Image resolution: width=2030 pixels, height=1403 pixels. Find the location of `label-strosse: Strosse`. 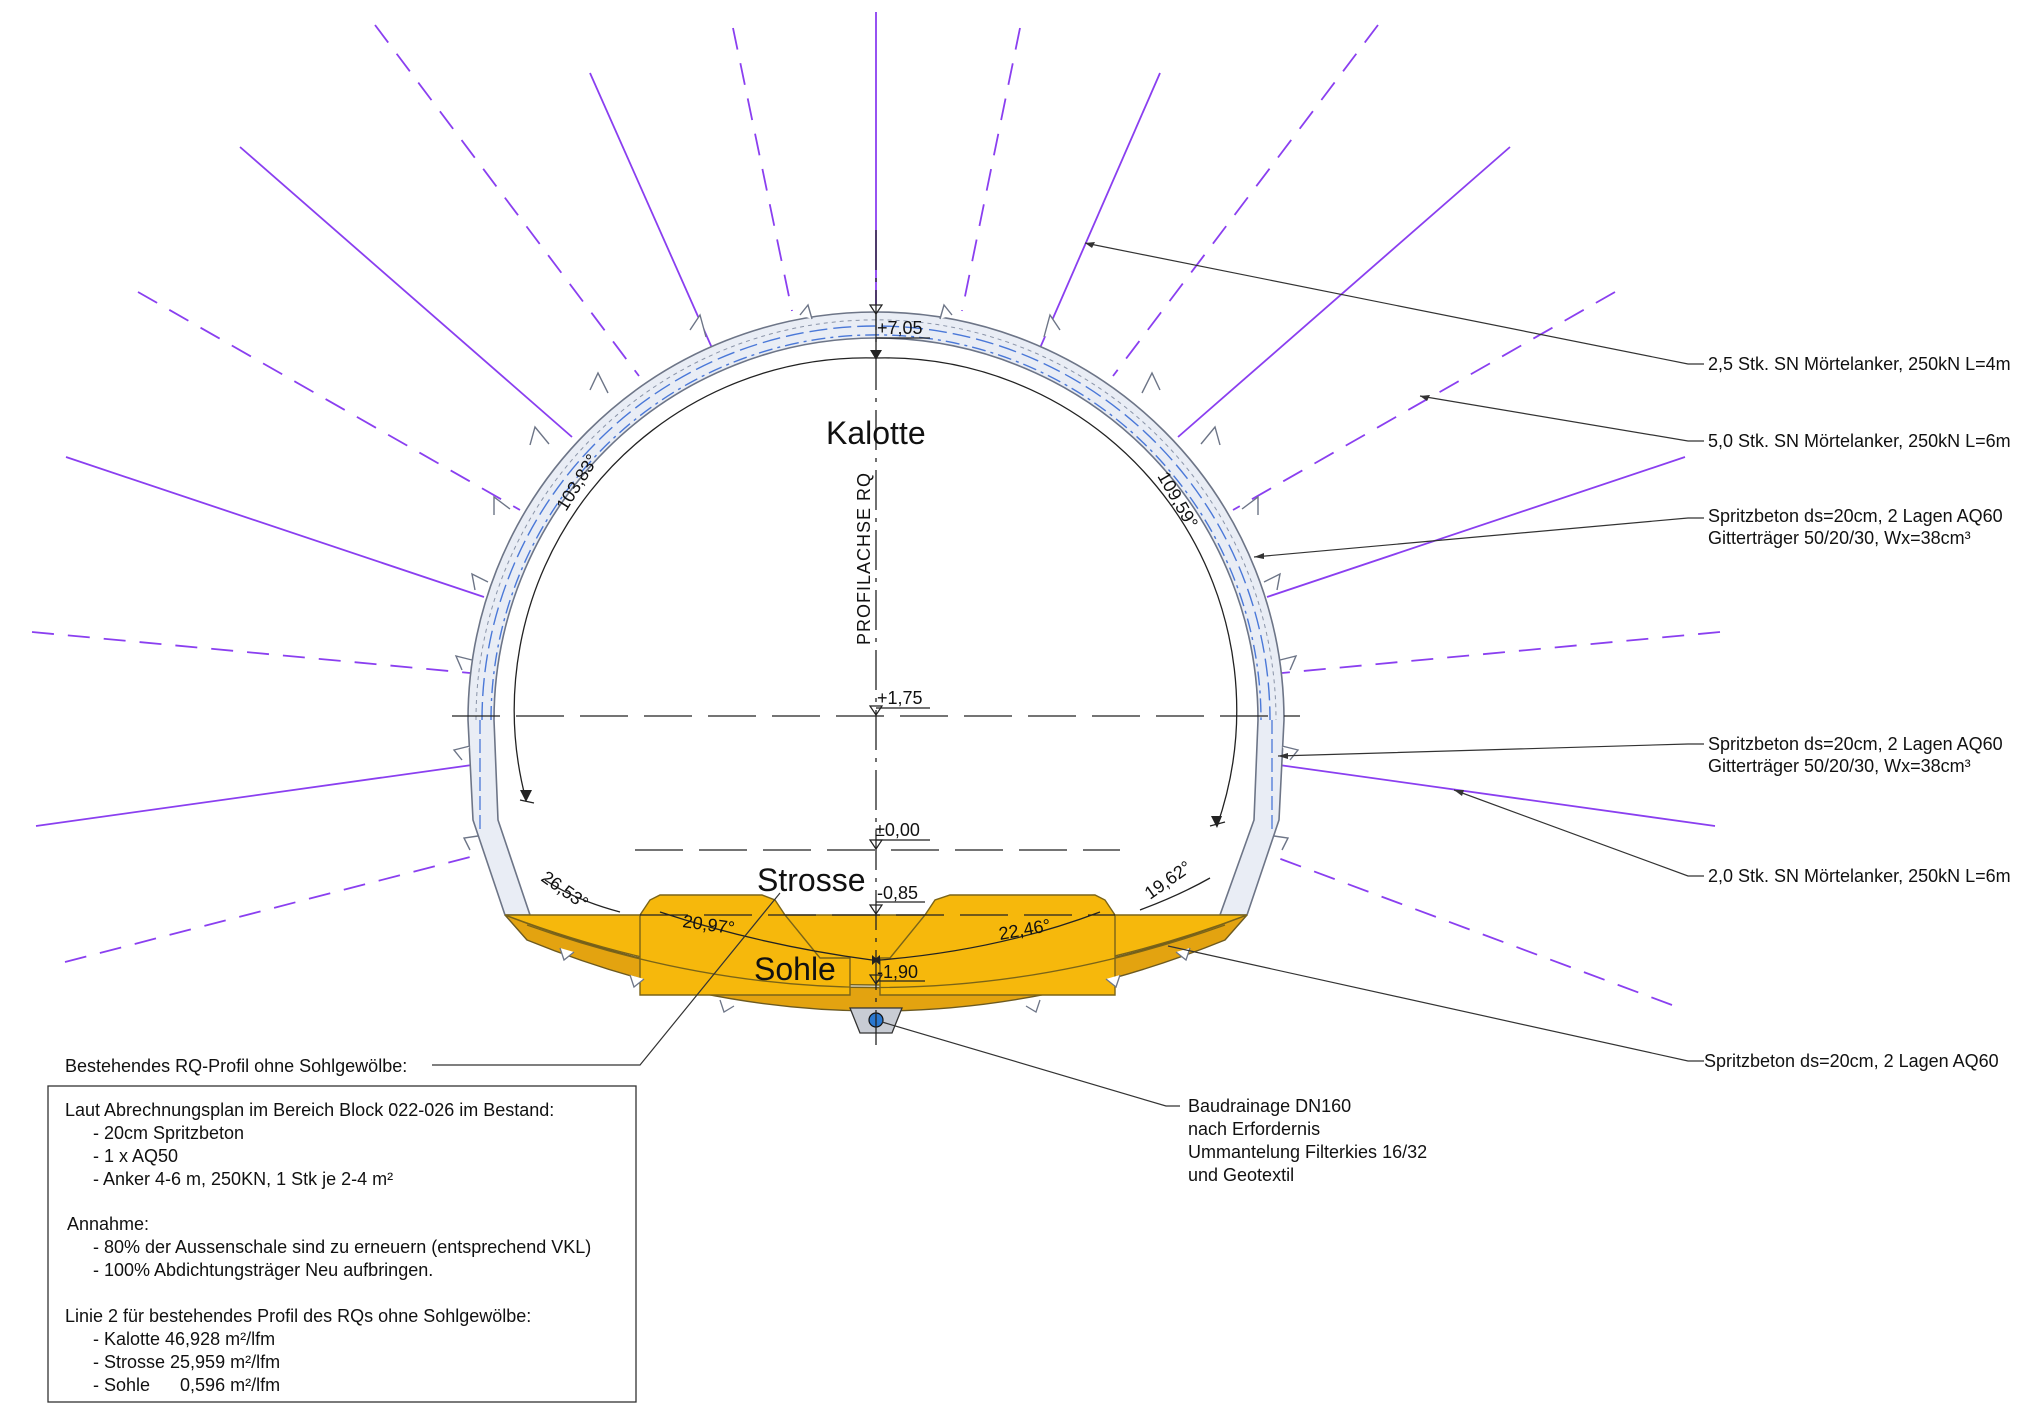

label-strosse: Strosse is located at coordinates (811, 880).